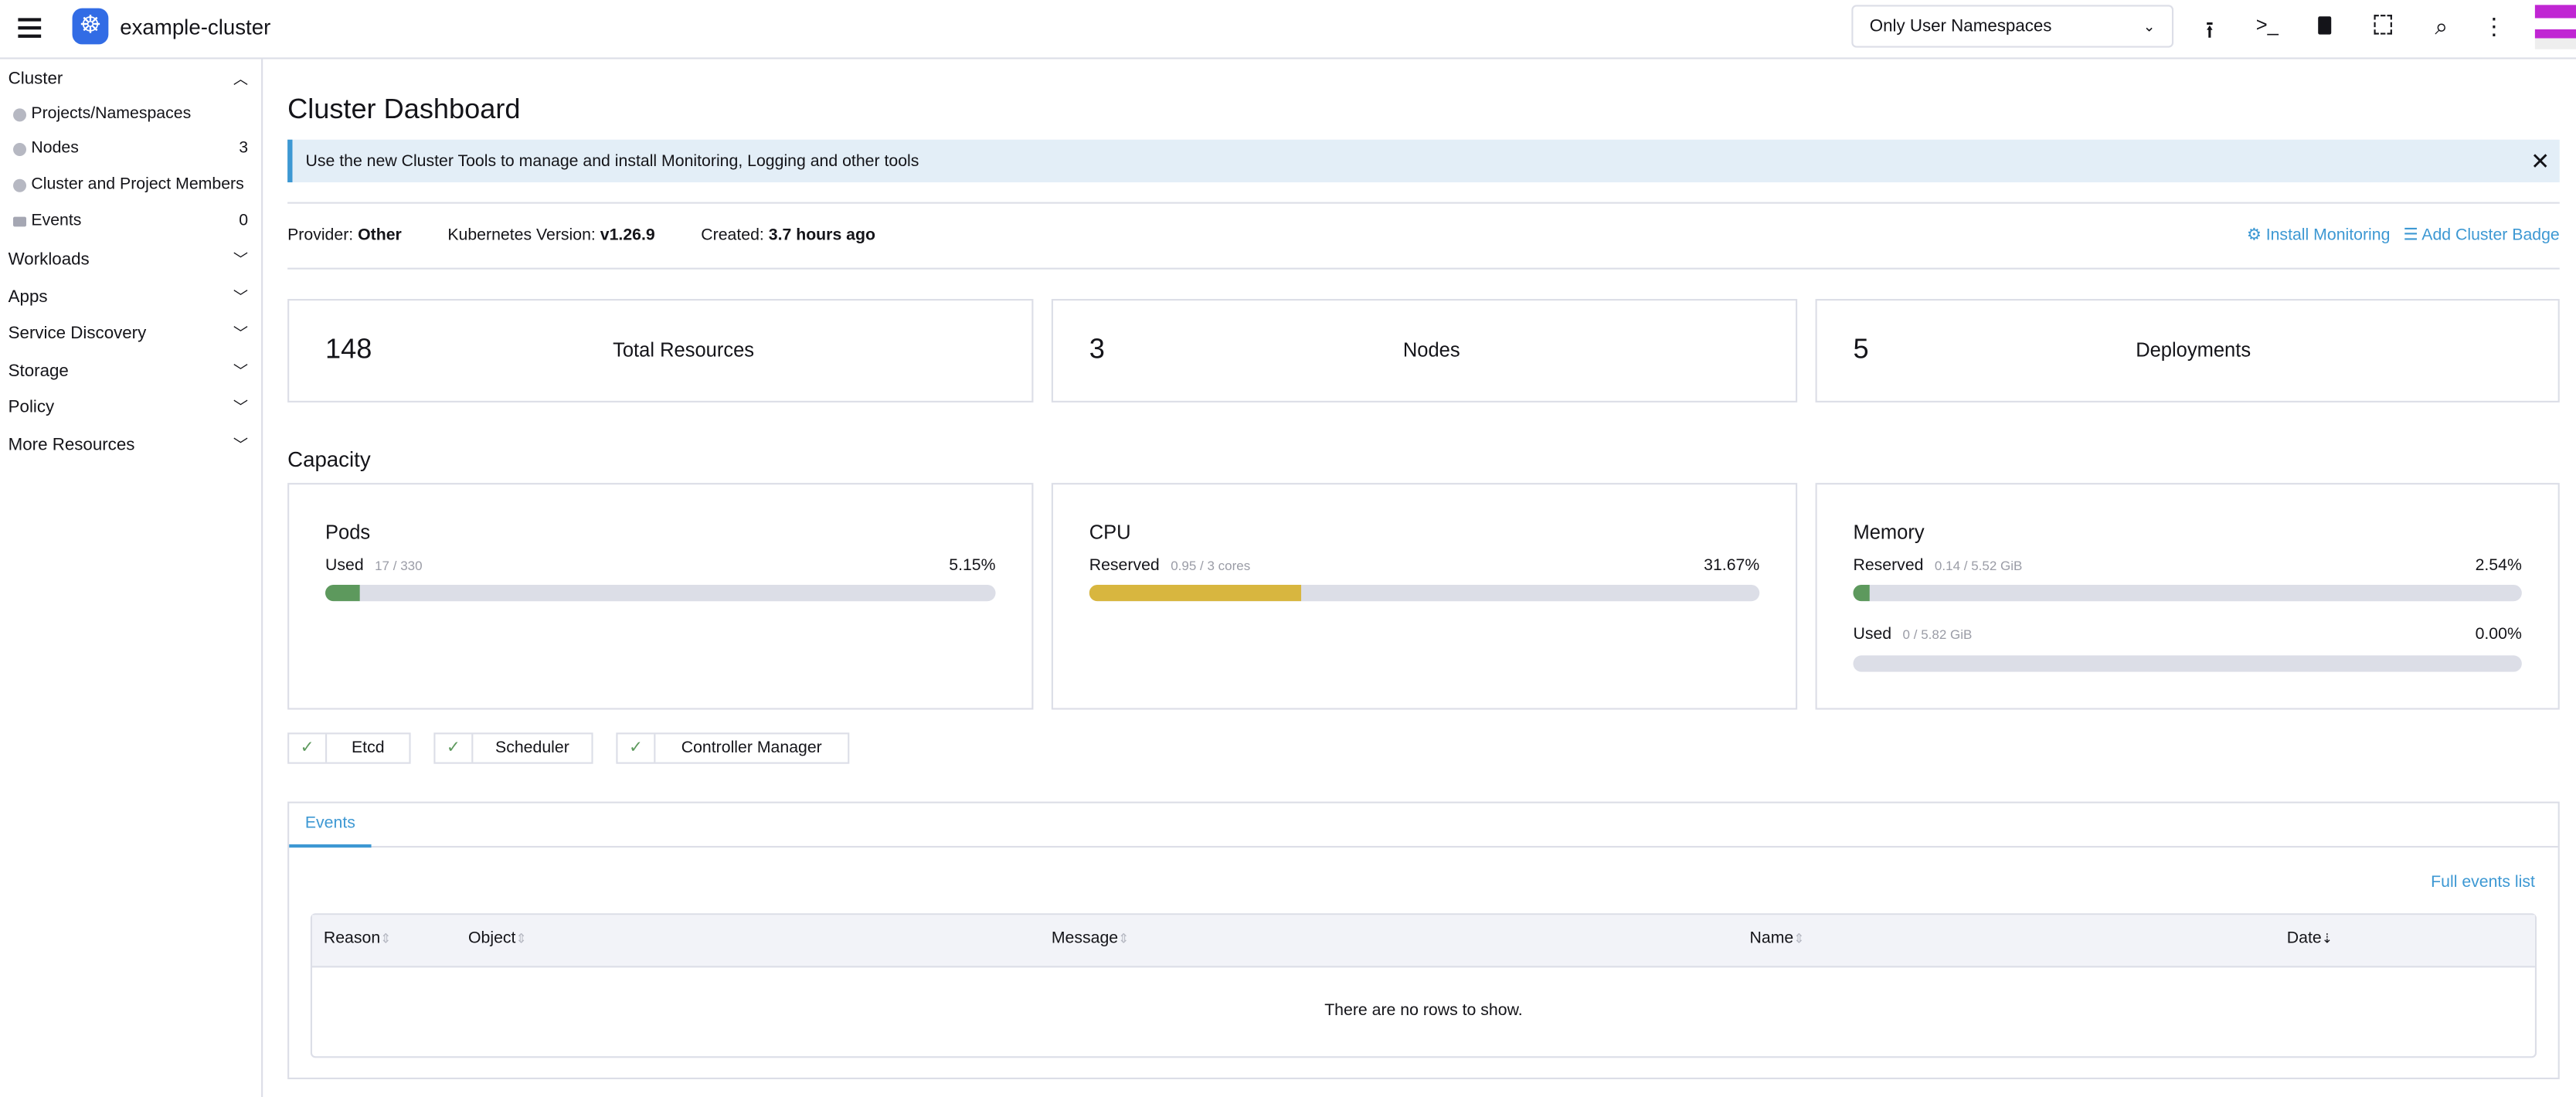 The width and height of the screenshot is (2576, 1097). Describe the element at coordinates (1423, 1011) in the screenshot. I see `empty-table-message: There are no rows to show.` at that location.